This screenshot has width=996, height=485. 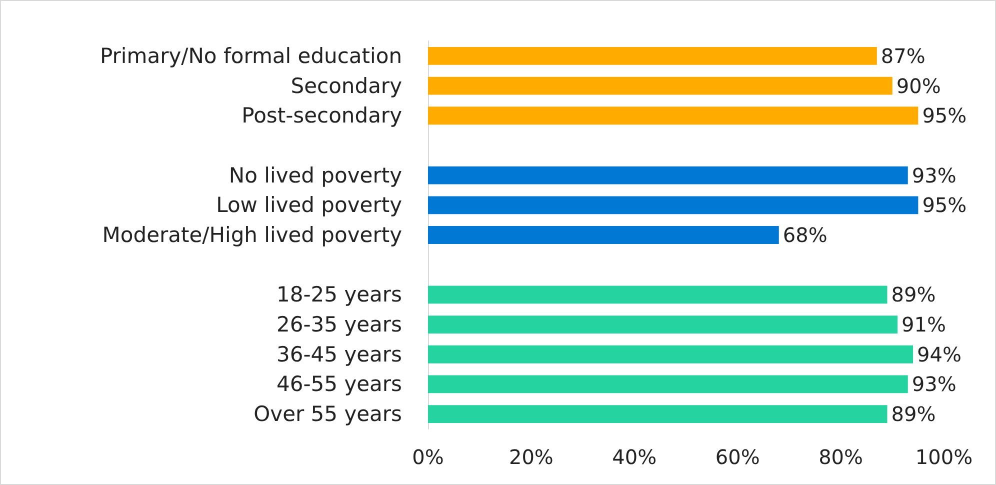 I want to click on y-tick-label: Low lived poverty, so click(x=309, y=205).